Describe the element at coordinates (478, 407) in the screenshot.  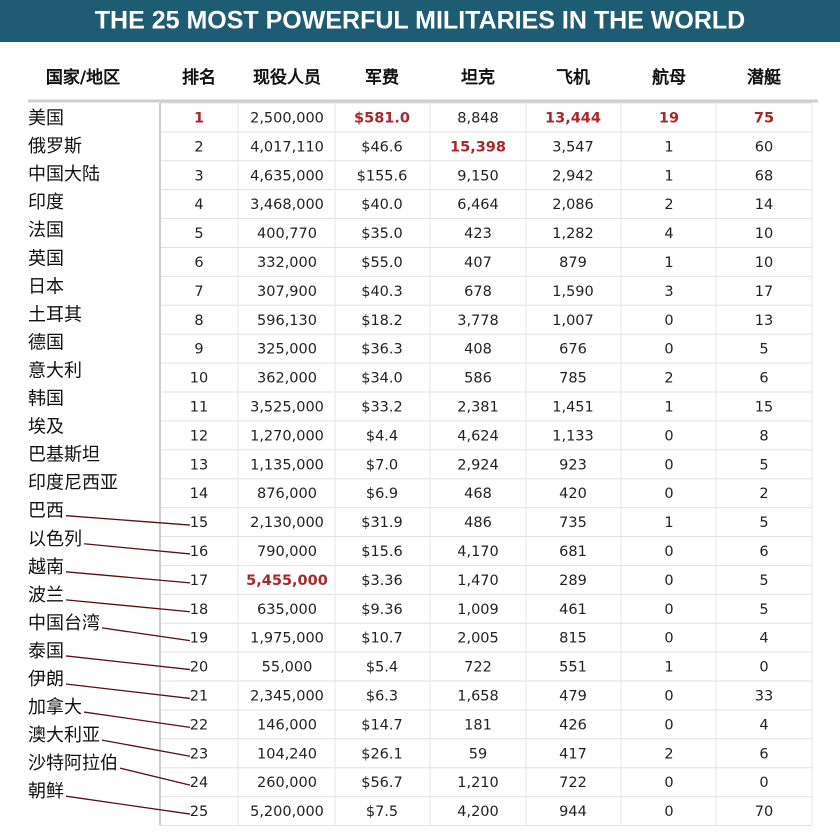
I see `cell: 2,381` at that location.